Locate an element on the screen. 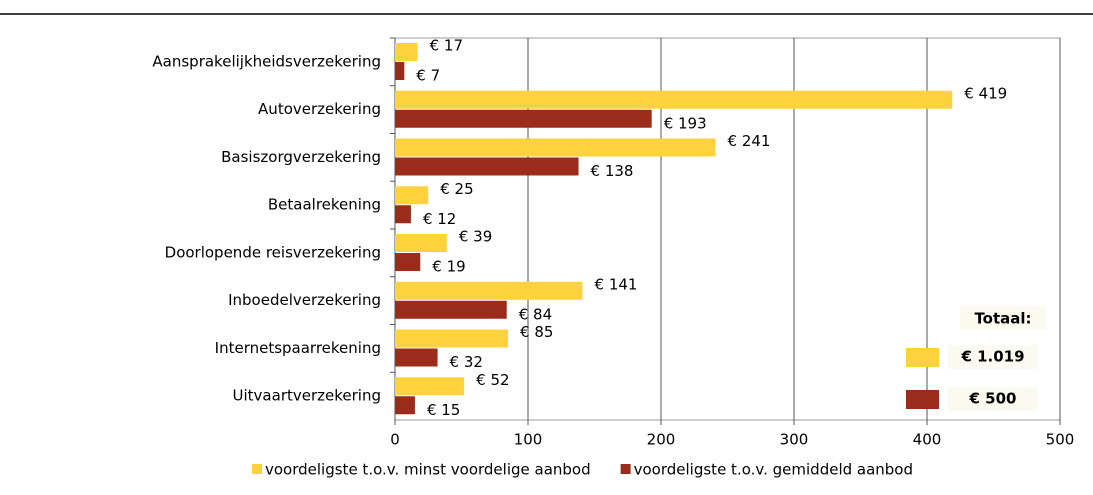 The height and width of the screenshot is (495, 1093). legend-label: voordeligste t.o.v. gemiddeld aanbod is located at coordinates (773, 470).